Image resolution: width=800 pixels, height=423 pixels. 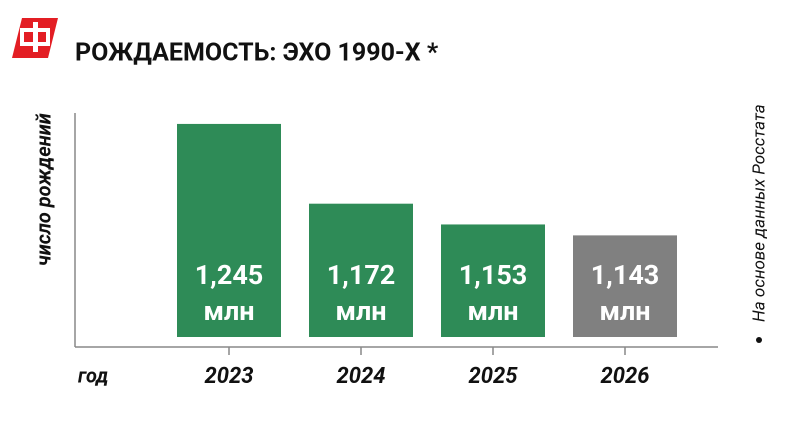 I want to click on chart-title: РОЖДАЕМОСТЬ: ЭХО 1990-Х *, so click(x=257, y=53).